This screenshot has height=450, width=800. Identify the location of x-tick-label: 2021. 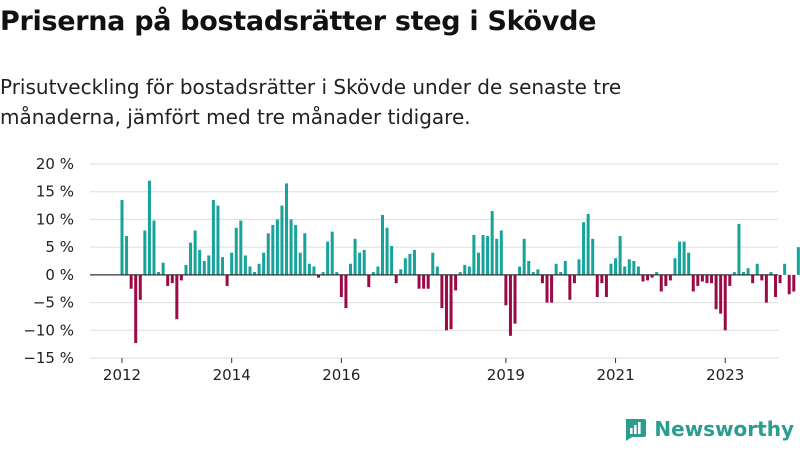
(615, 375).